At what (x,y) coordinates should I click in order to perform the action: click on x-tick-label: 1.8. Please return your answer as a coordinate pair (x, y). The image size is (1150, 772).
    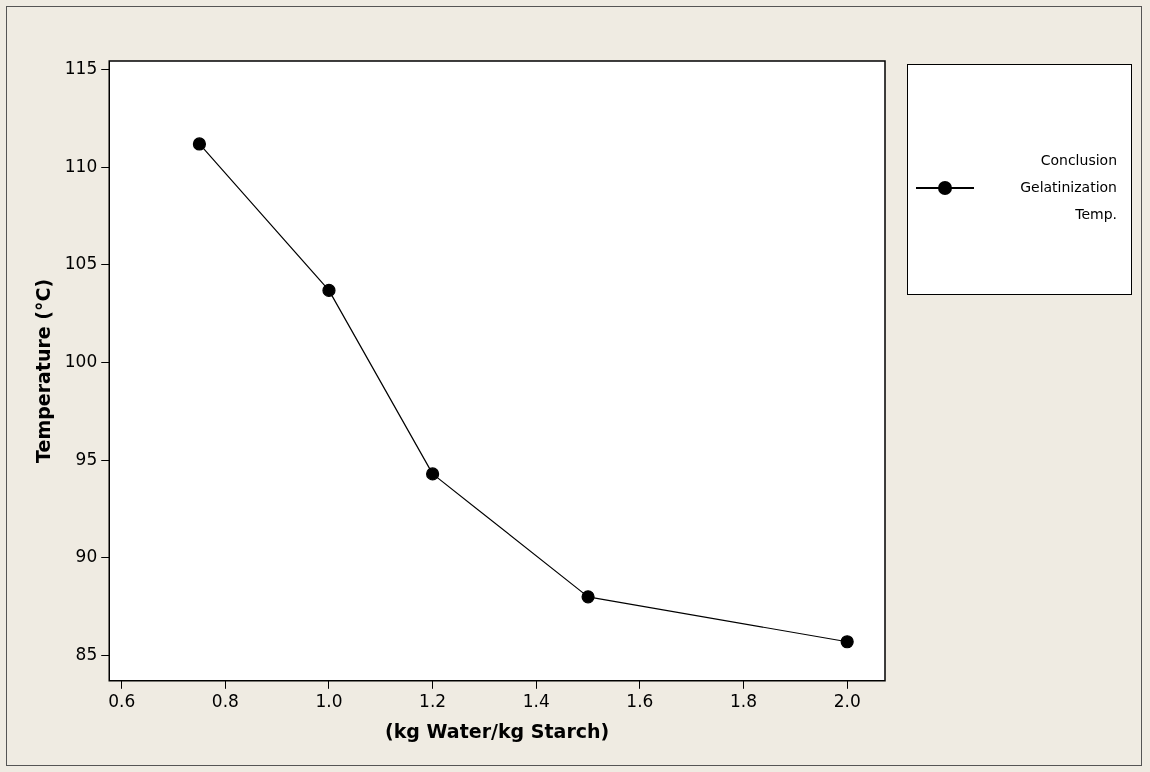
    Looking at the image, I should click on (744, 701).